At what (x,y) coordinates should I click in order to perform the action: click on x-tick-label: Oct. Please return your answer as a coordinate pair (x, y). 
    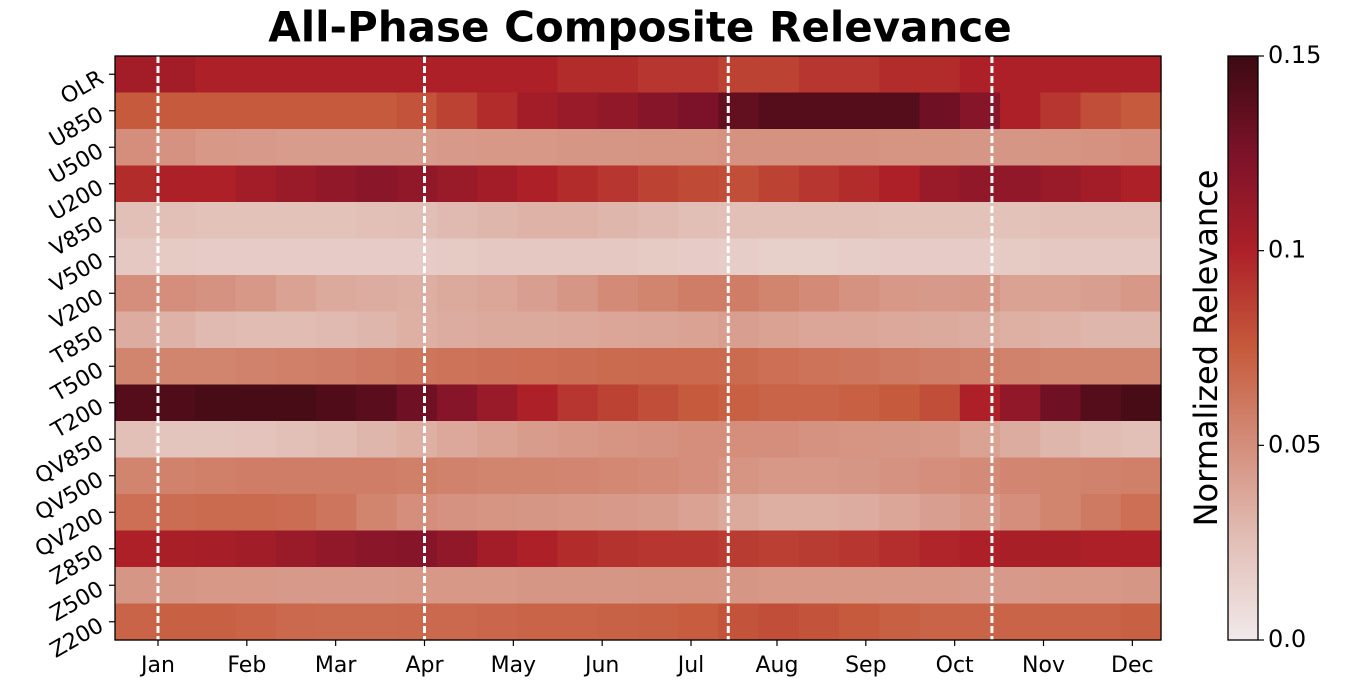
    Looking at the image, I should click on (955, 665).